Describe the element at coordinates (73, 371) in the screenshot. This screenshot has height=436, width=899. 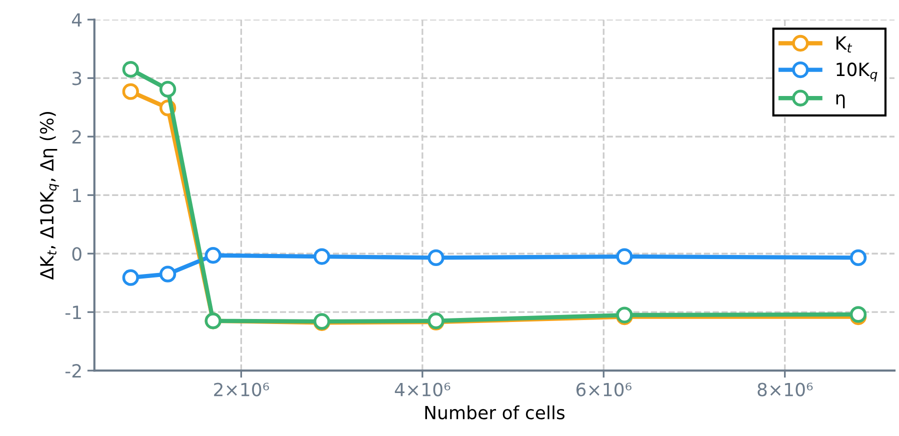
I see `y-tick-label: -2` at that location.